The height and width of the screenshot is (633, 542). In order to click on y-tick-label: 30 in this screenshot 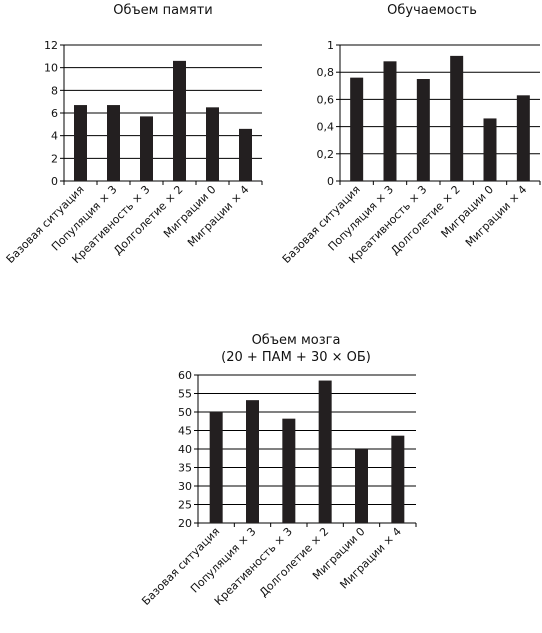, I will do `click(185, 486)`.